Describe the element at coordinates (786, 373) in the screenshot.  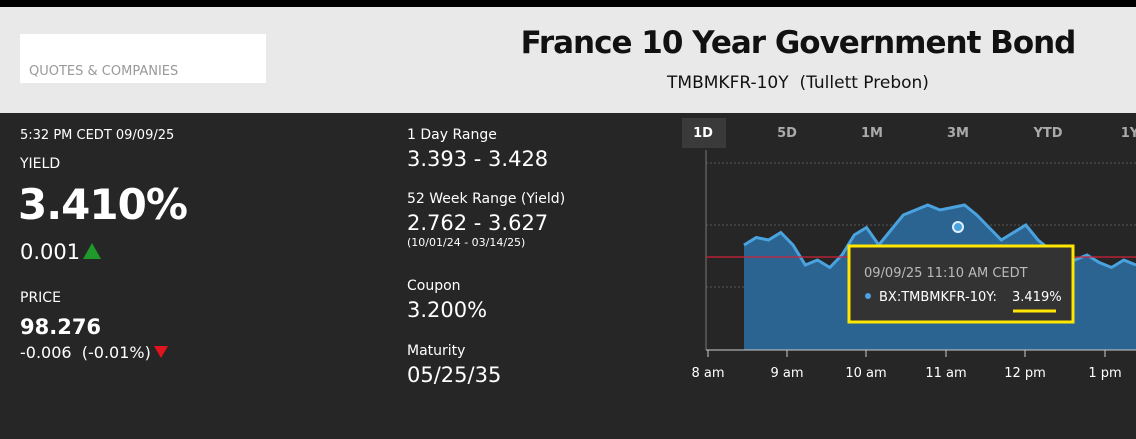
I see `x-tick-label: 9 am` at that location.